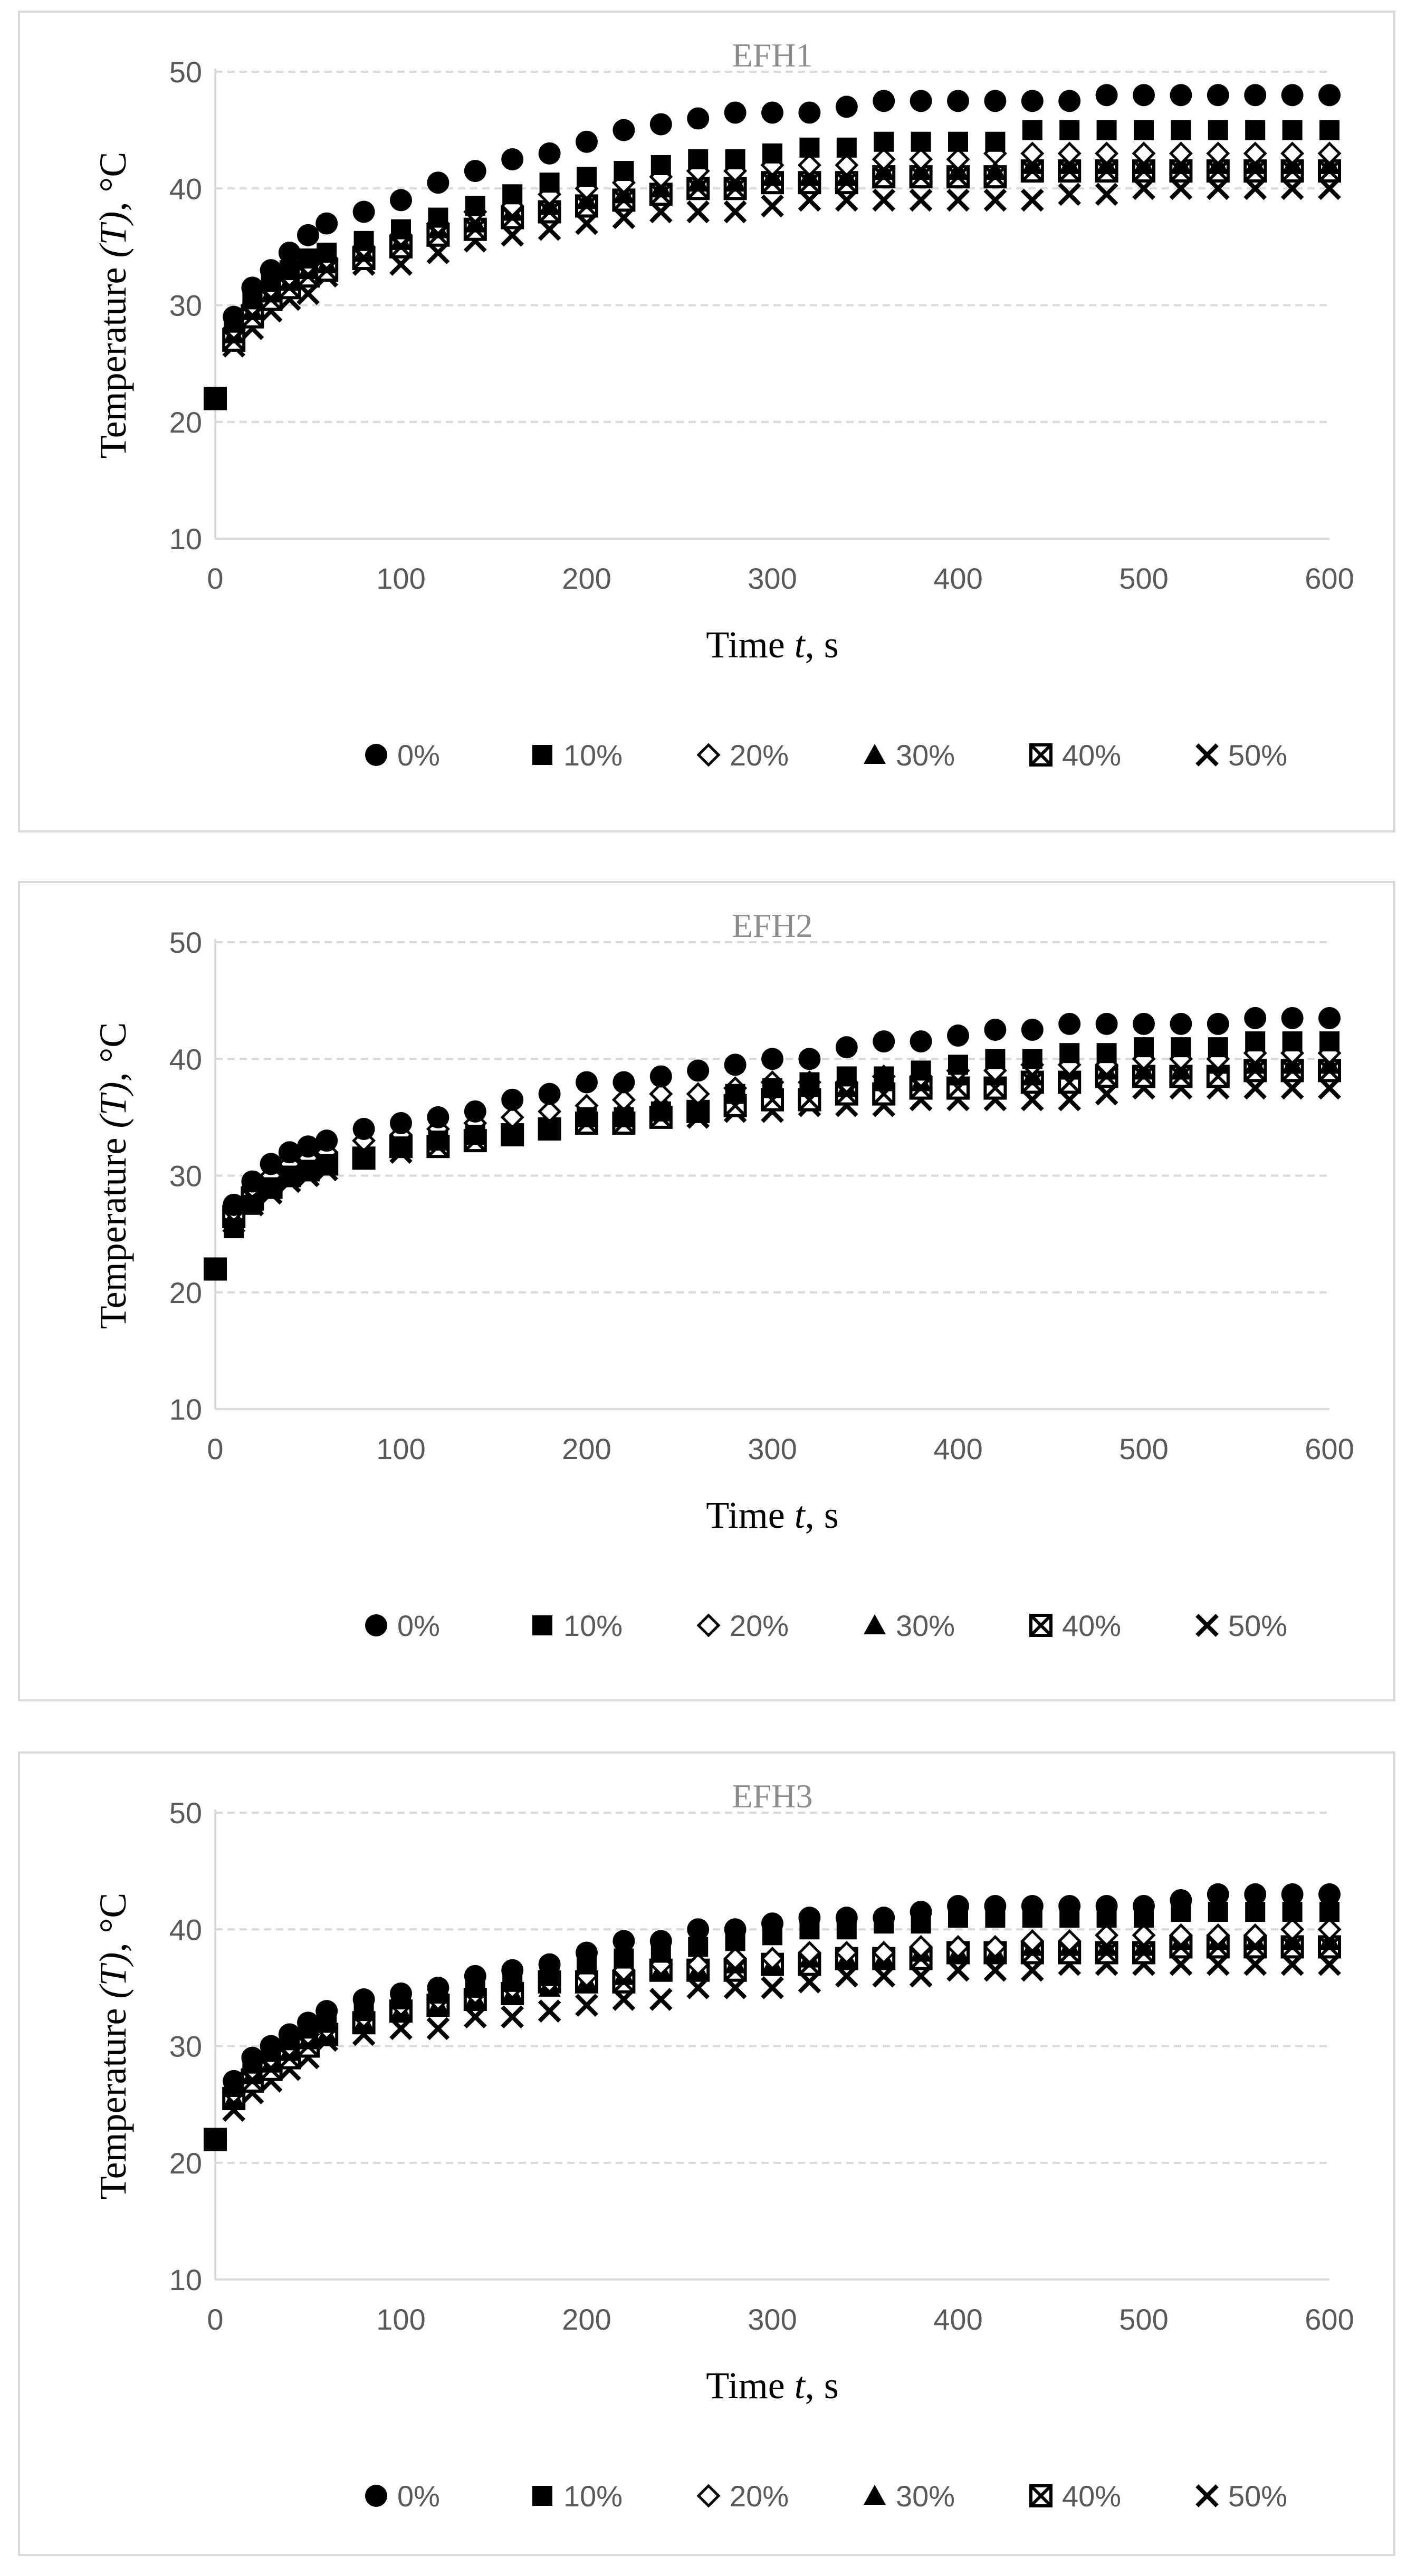 Image resolution: width=1416 pixels, height=2576 pixels. I want to click on legend-label: 0%, so click(418, 2496).